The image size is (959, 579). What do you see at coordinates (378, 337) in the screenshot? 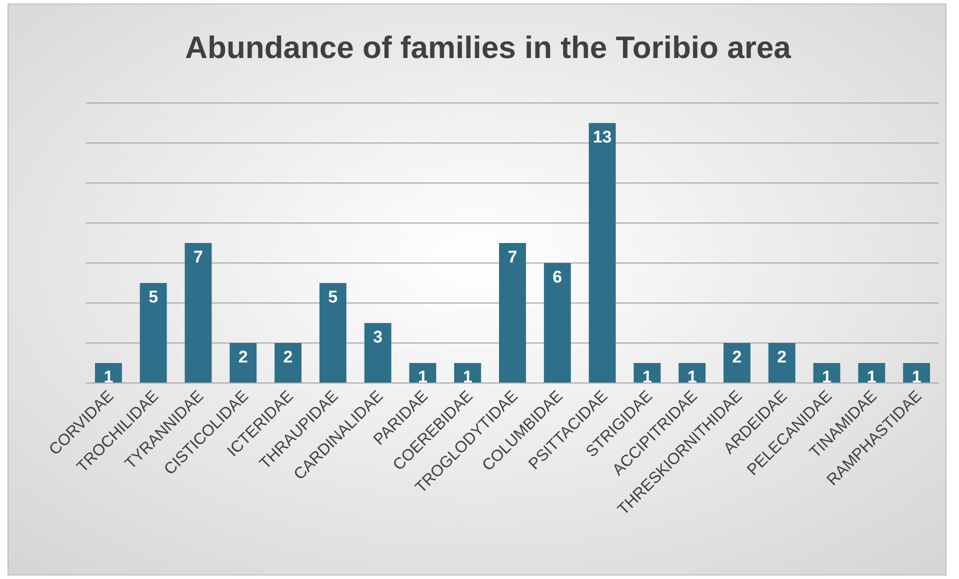
I see `data-label: 3` at bounding box center [378, 337].